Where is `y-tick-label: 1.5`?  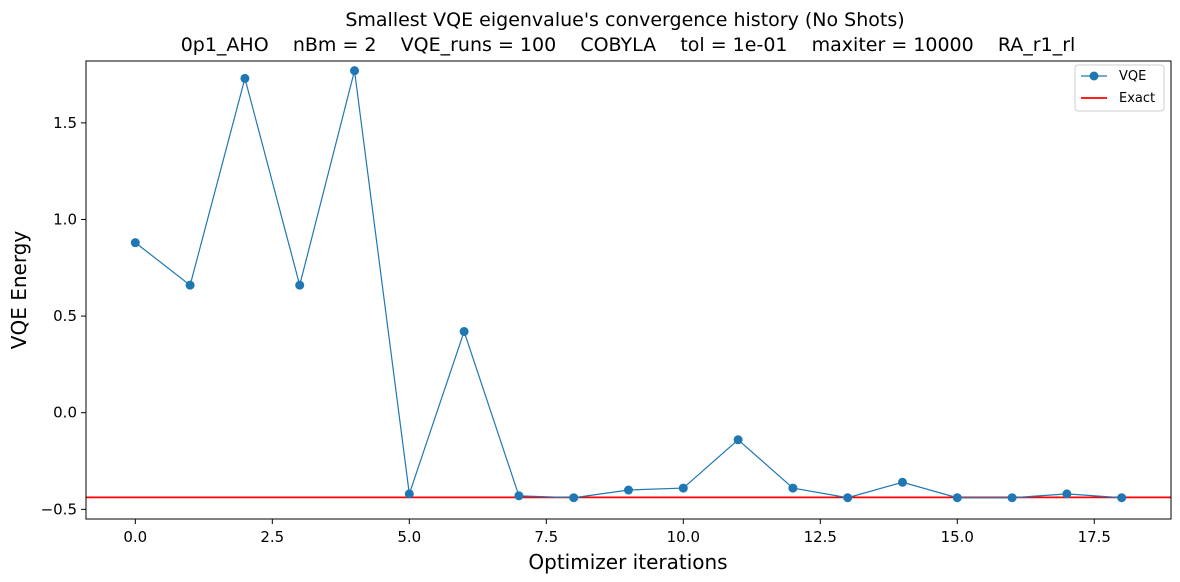 y-tick-label: 1.5 is located at coordinates (65, 123).